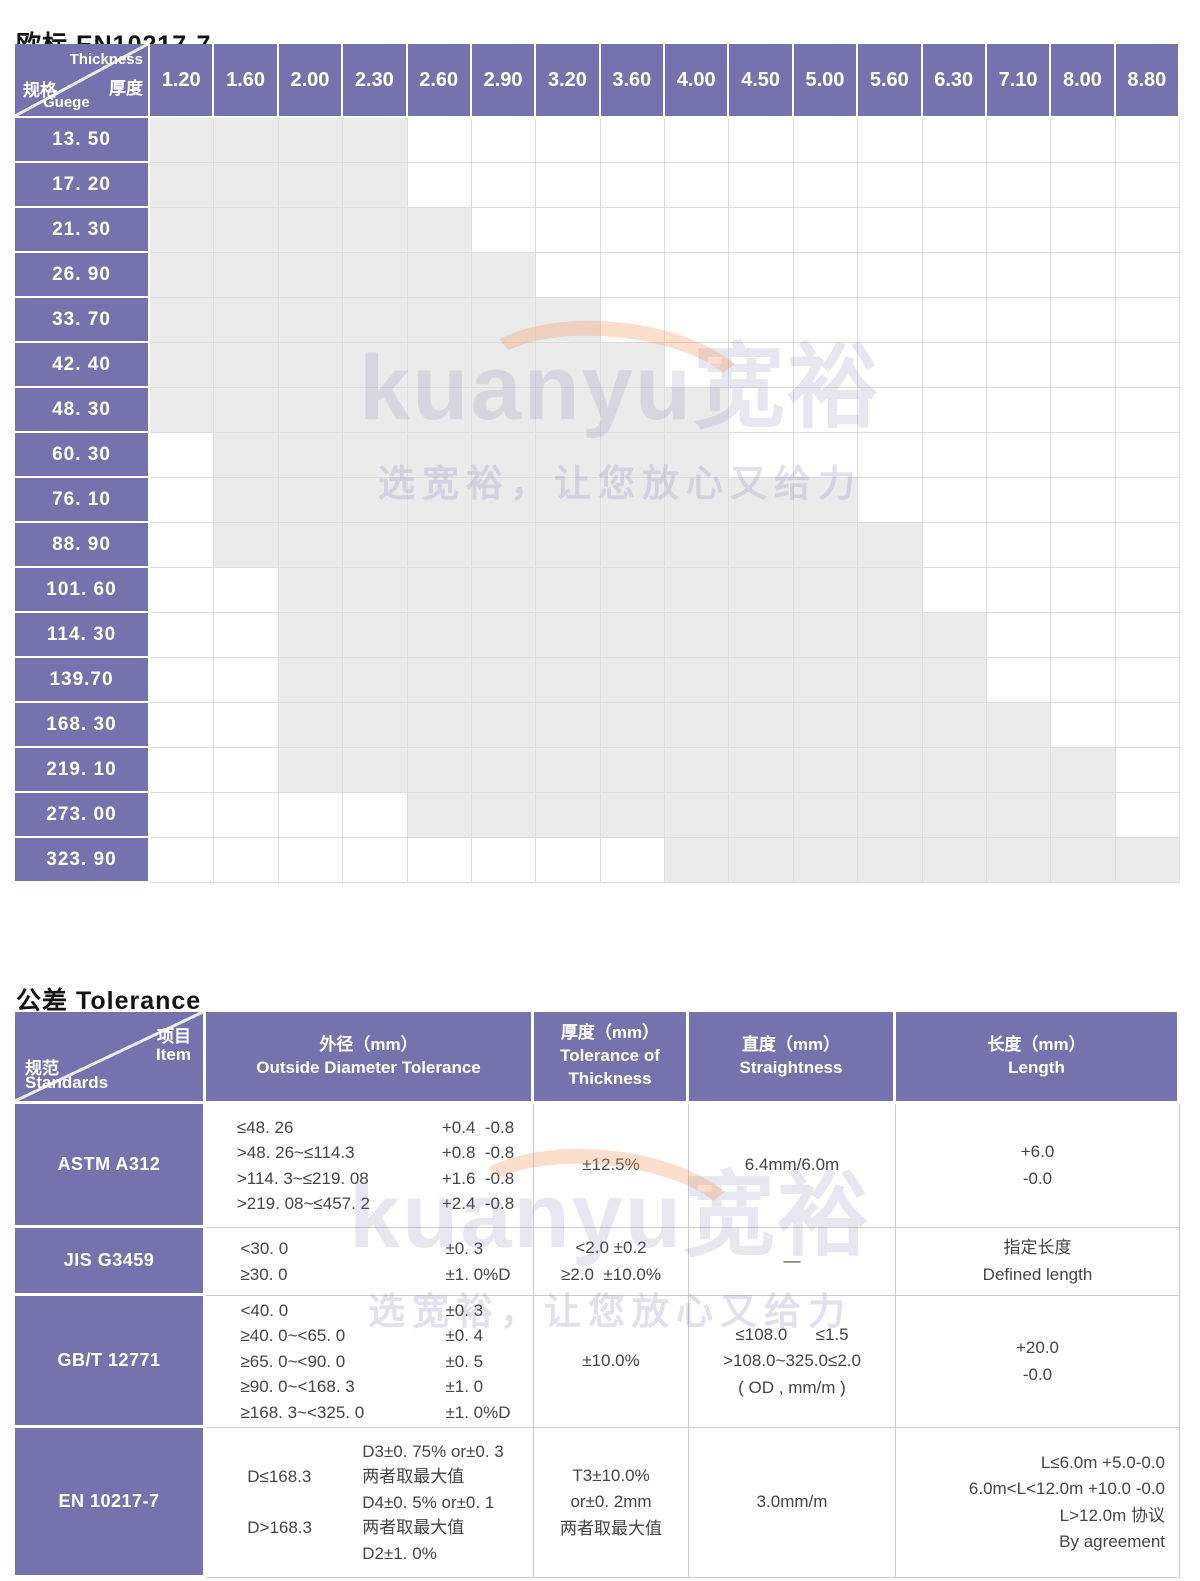  What do you see at coordinates (82, 815) in the screenshot?
I see `gauge-label: 273. 00` at bounding box center [82, 815].